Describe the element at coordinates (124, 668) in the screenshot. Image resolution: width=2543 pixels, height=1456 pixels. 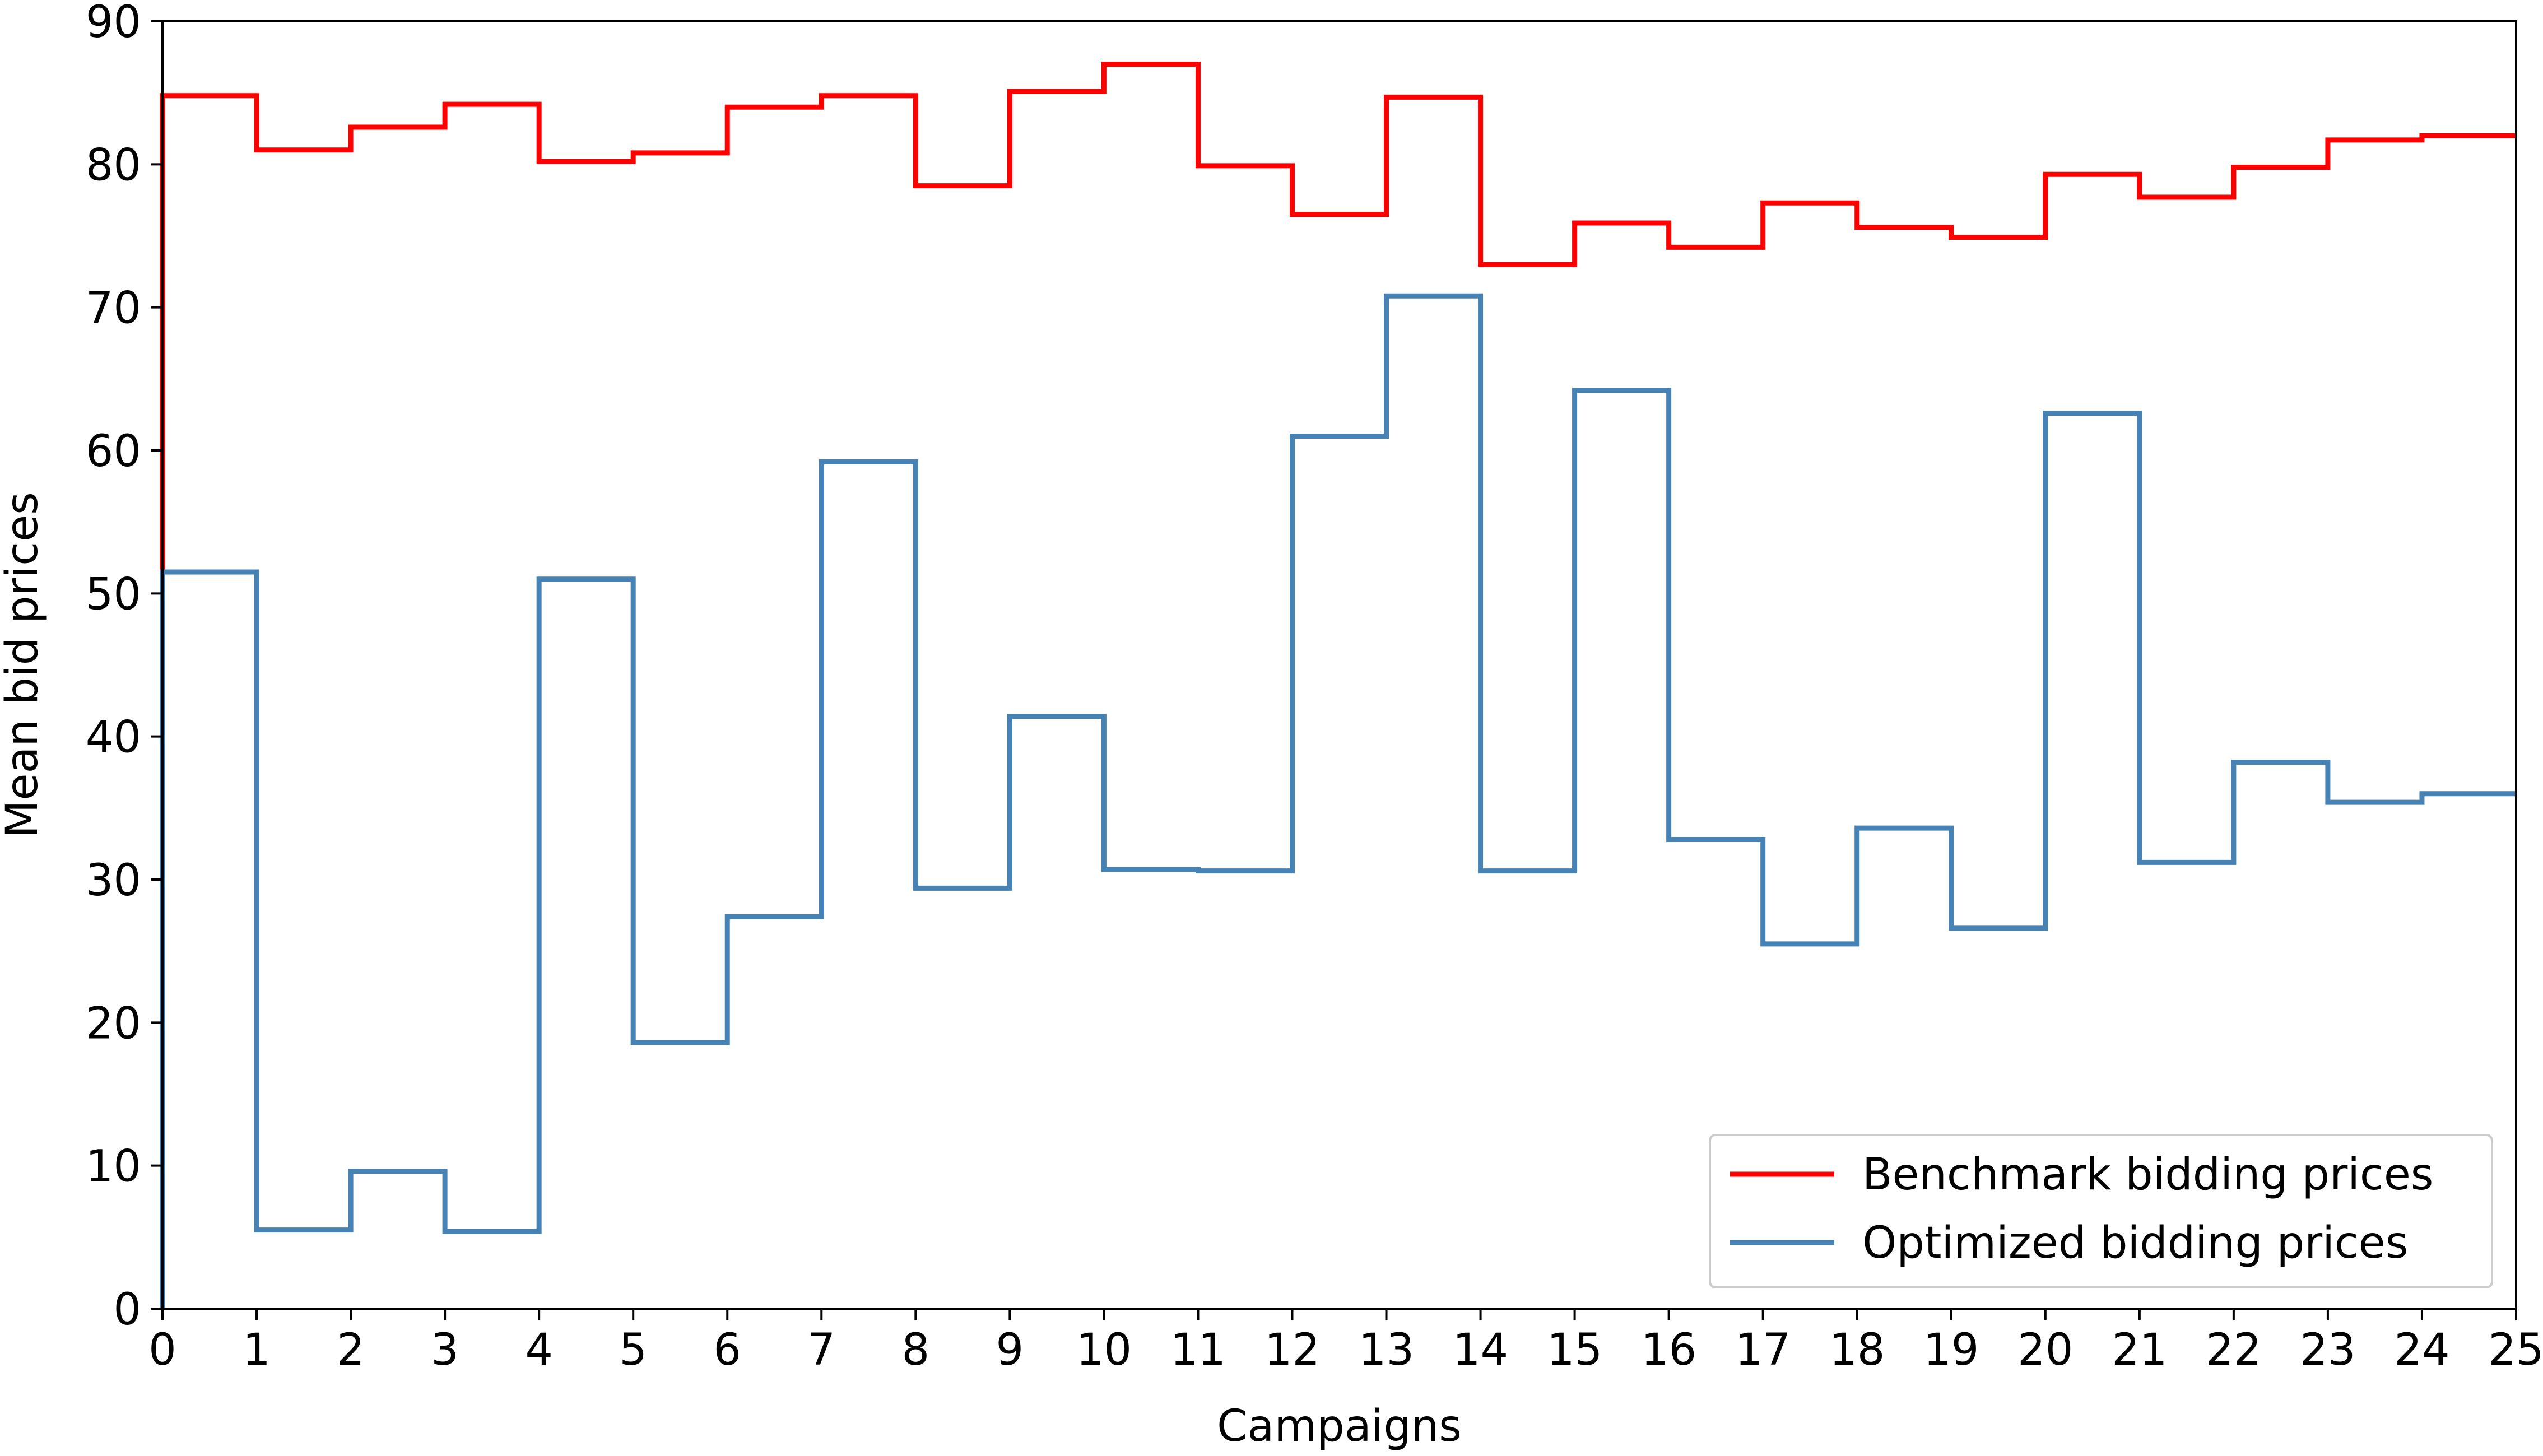
I see `y-ticks-group: 0 10 20 30 40 50 60 70 80 90` at that location.